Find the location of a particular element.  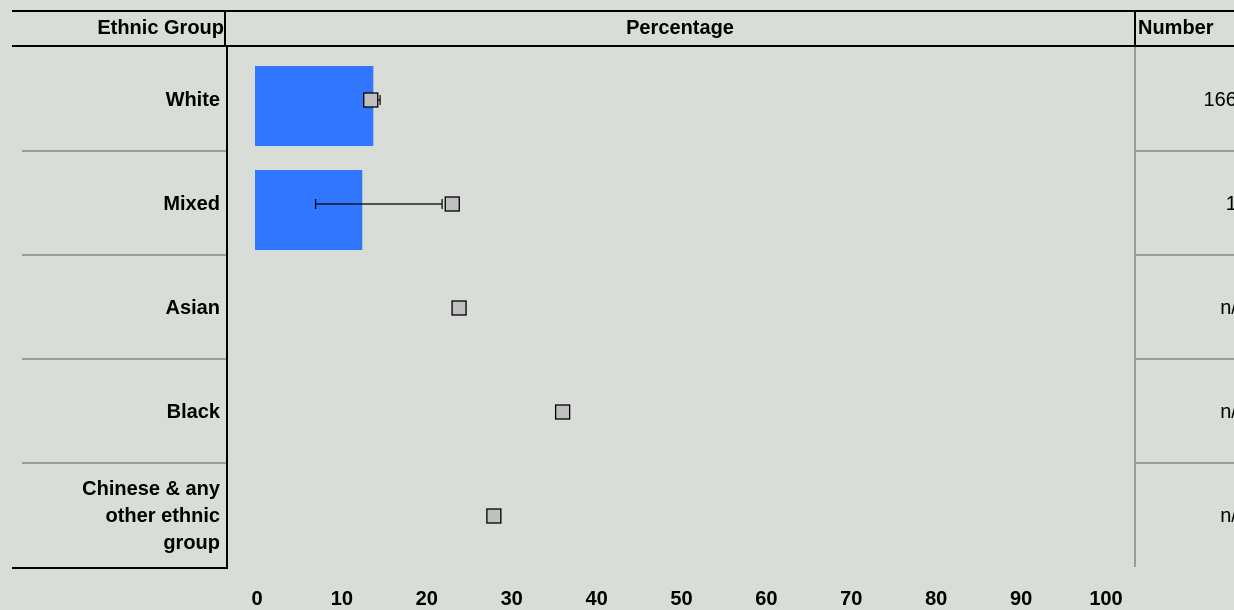

category-label-line: Black is located at coordinates (193, 411).